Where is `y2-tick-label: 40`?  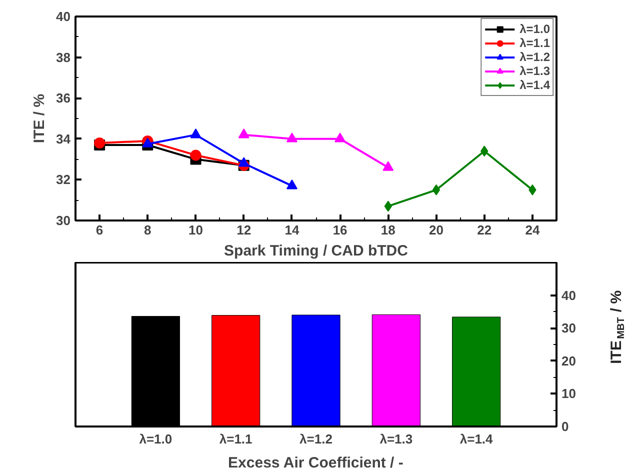 y2-tick-label: 40 is located at coordinates (569, 295).